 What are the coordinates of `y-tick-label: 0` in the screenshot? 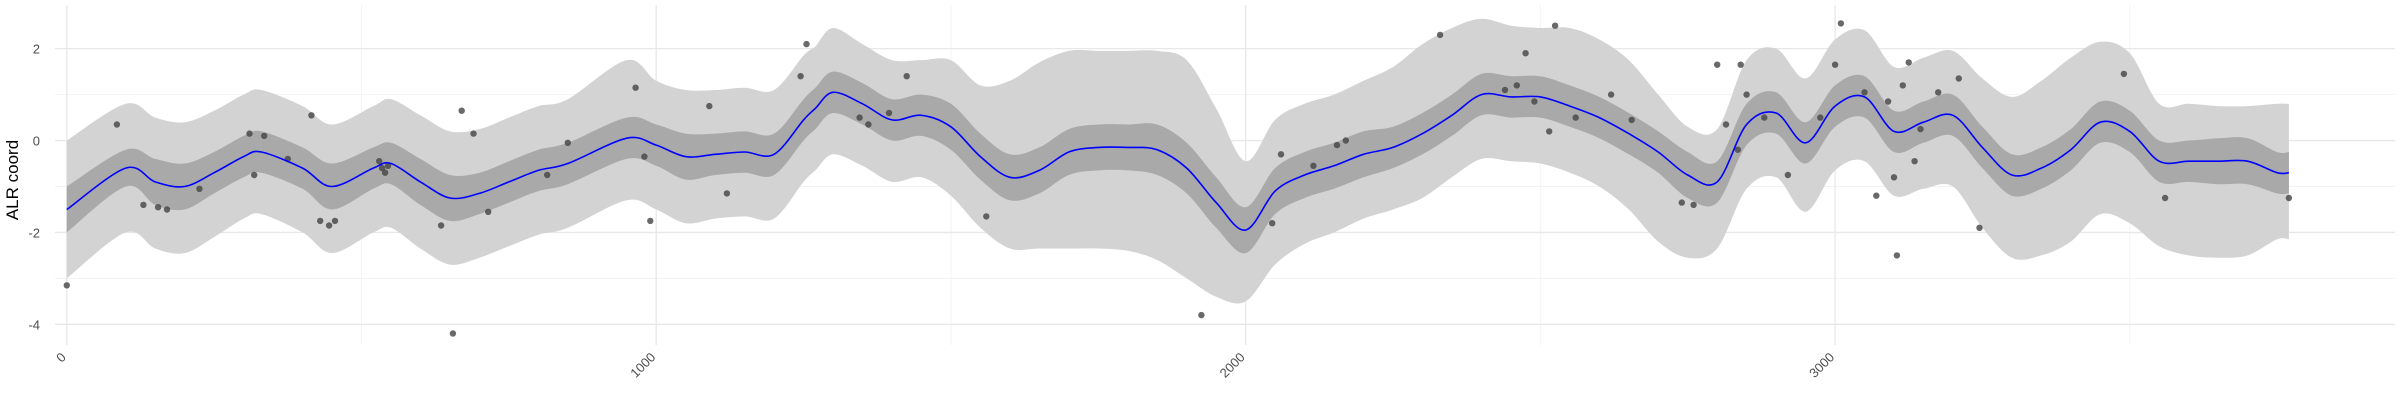 It's located at (36, 141).